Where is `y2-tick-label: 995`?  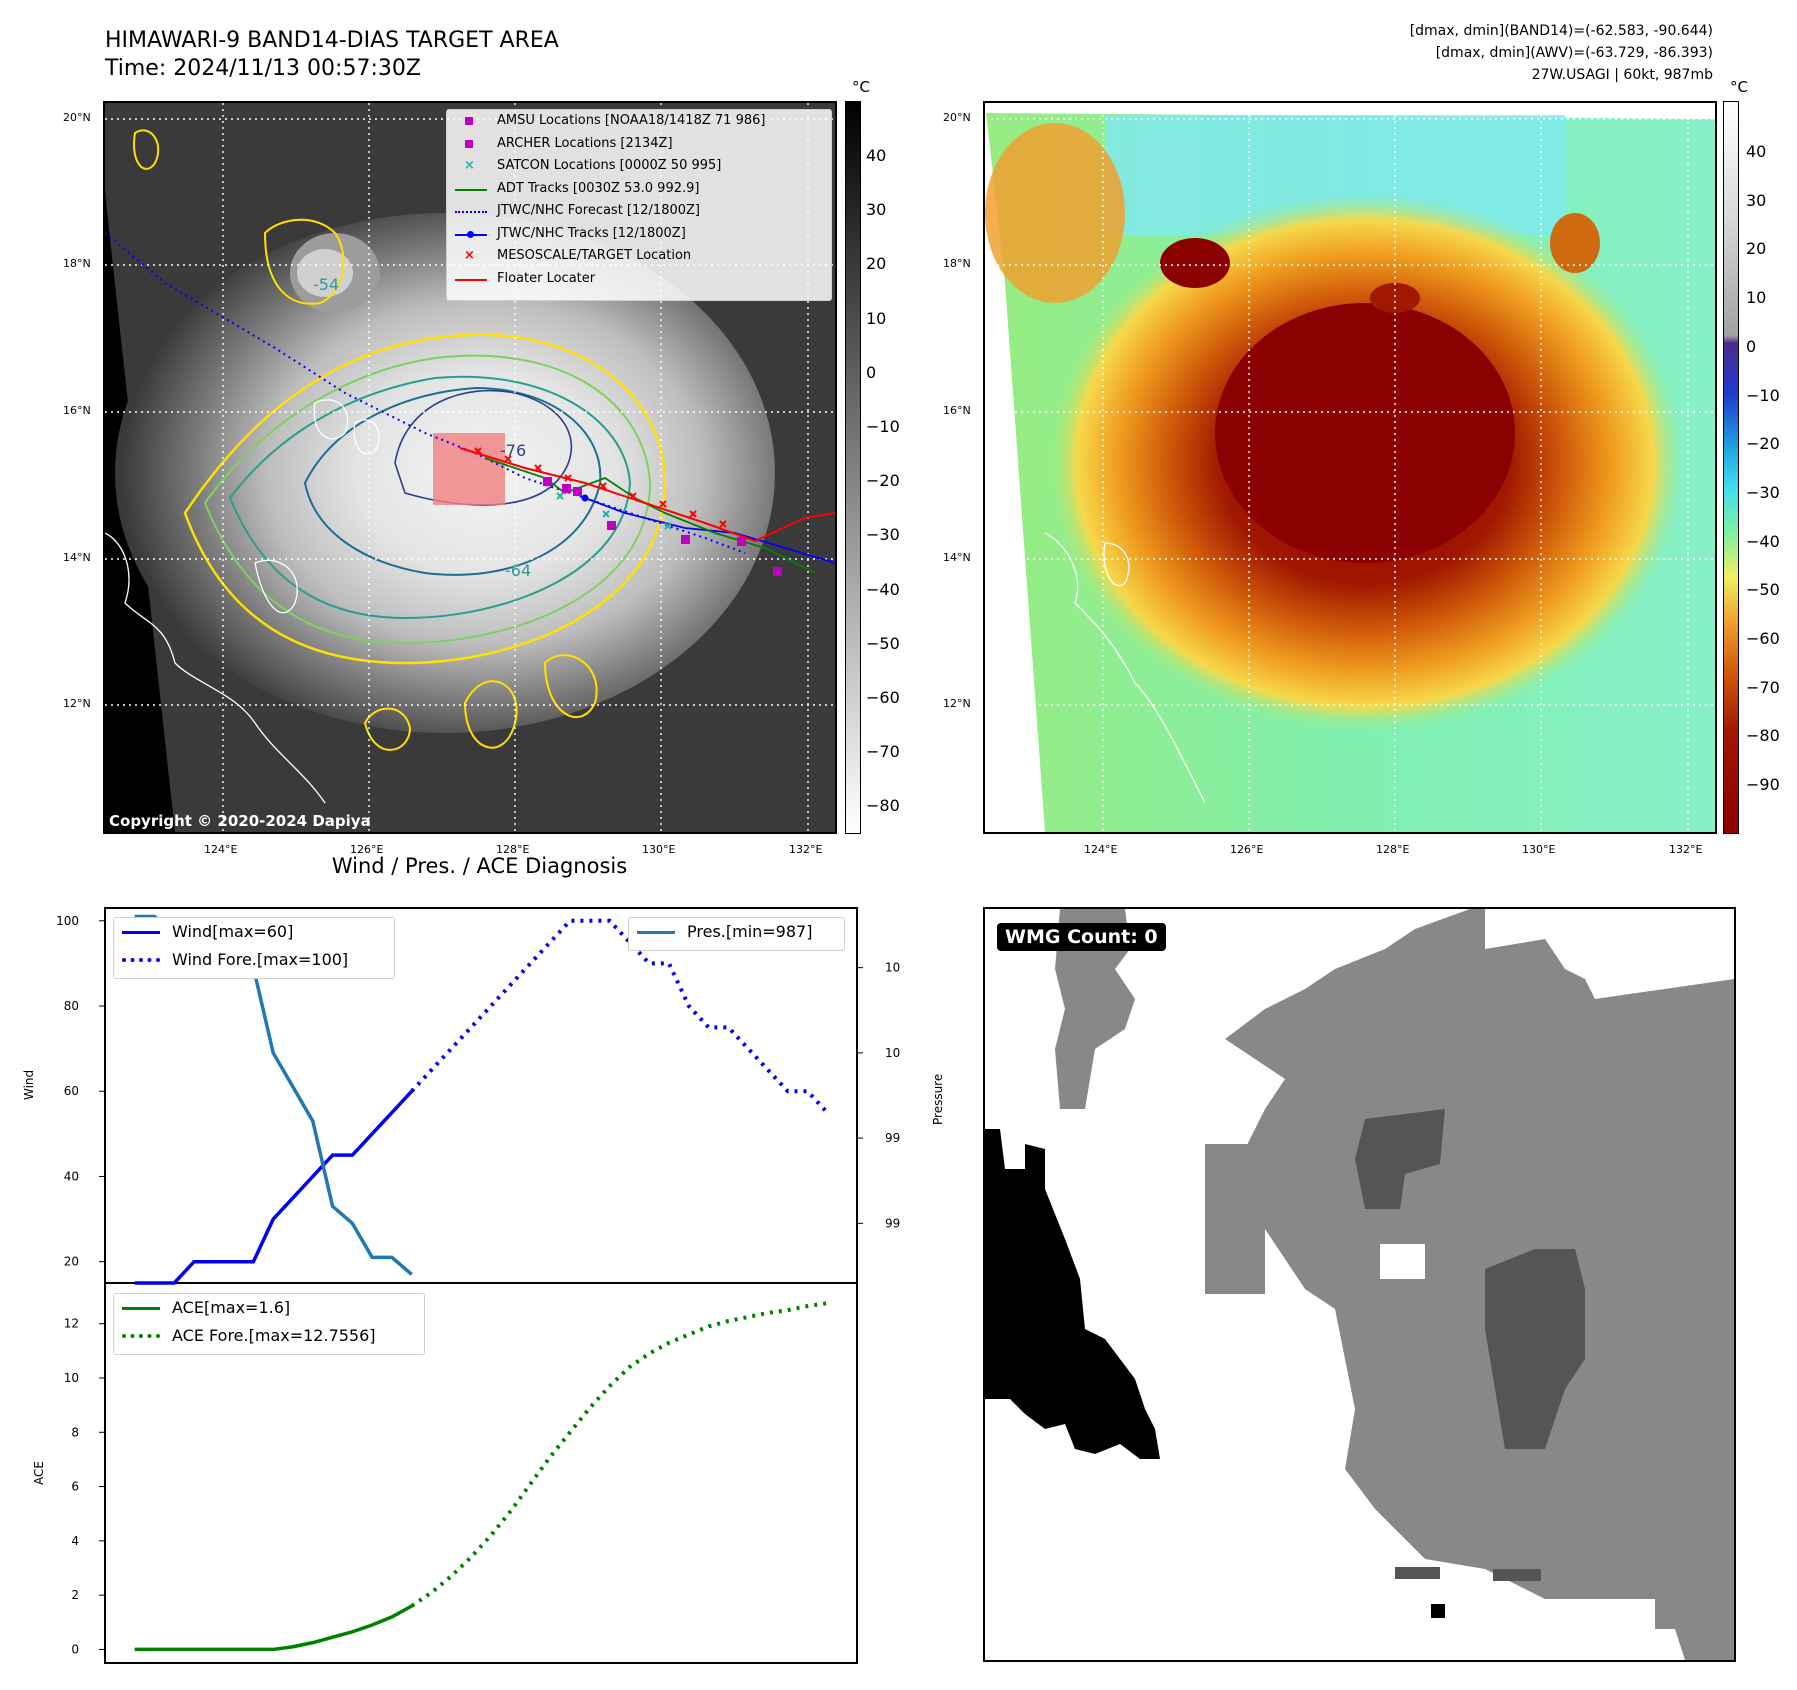 y2-tick-label: 995 is located at coordinates (892, 1138).